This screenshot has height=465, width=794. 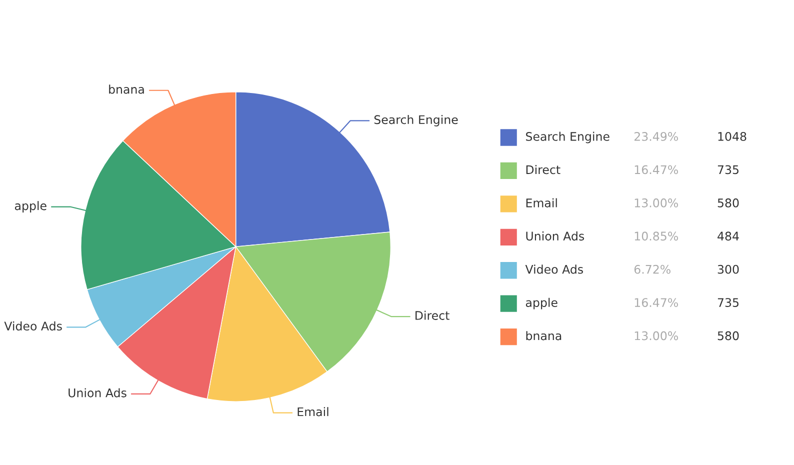 I want to click on slice-label: Direct, so click(x=433, y=315).